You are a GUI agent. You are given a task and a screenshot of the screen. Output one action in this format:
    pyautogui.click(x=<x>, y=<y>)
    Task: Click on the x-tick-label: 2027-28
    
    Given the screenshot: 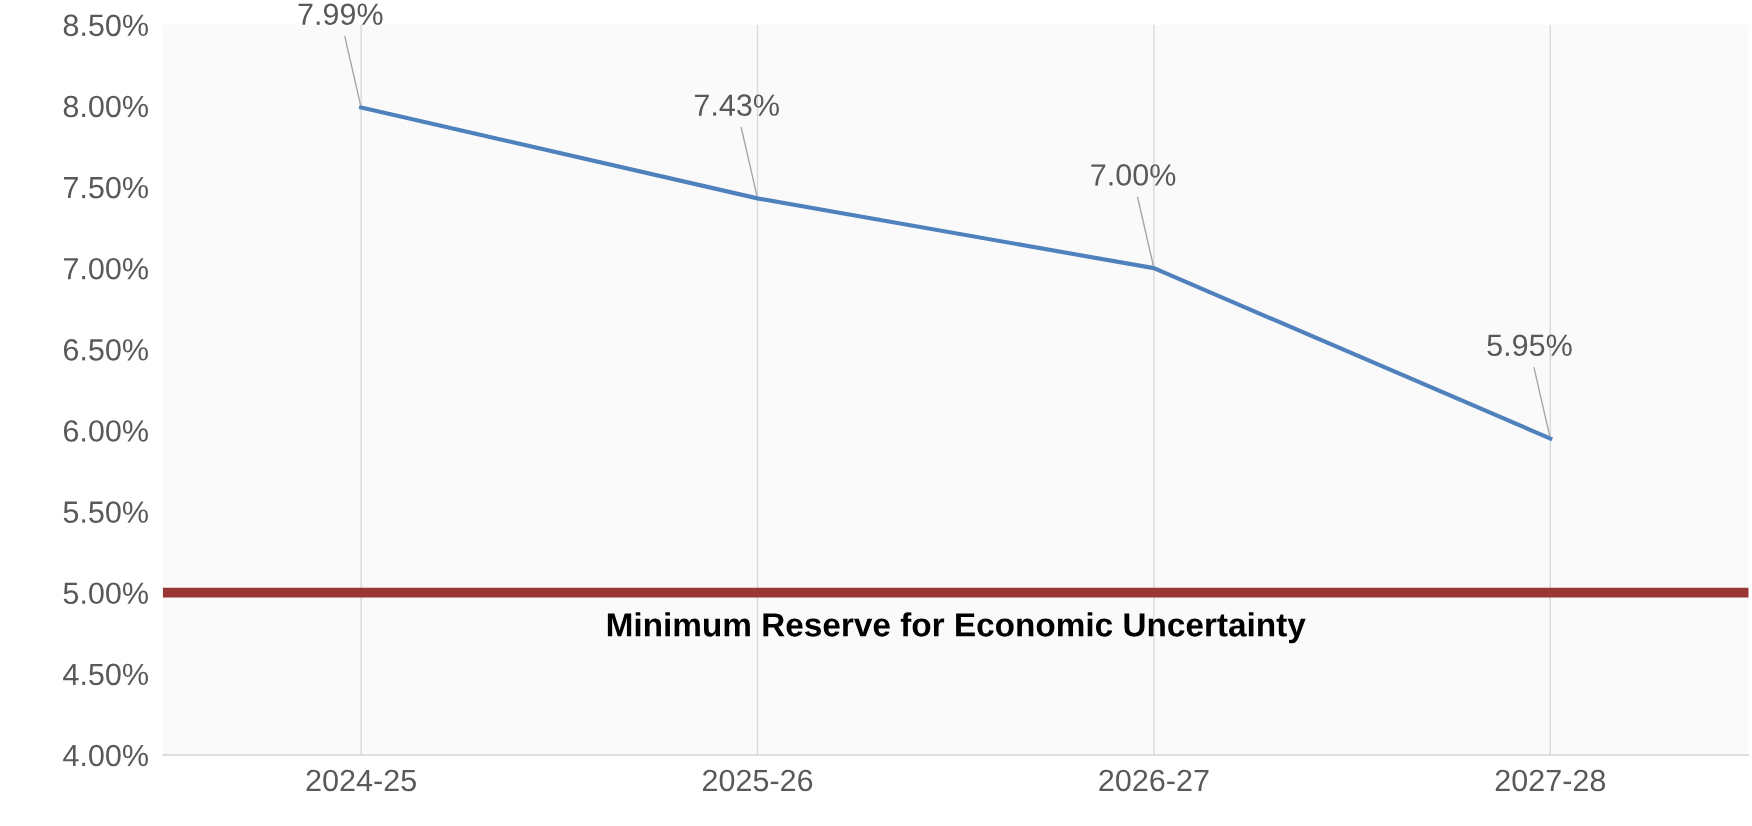 What is the action you would take?
    pyautogui.click(x=1550, y=780)
    